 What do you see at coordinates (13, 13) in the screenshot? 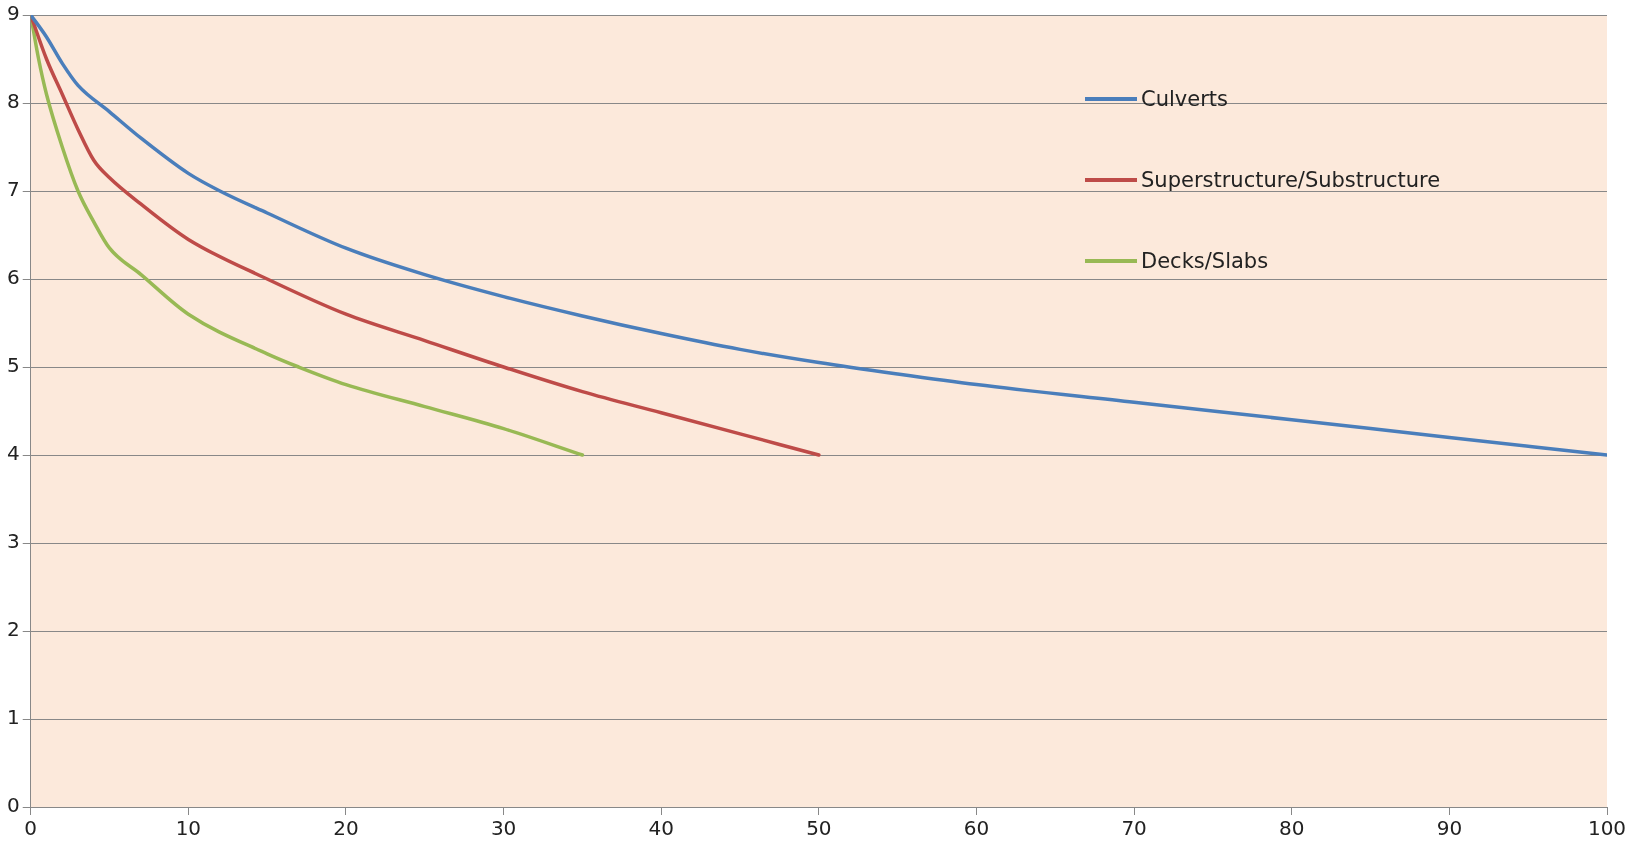
I see `y-tick-label: 9` at bounding box center [13, 13].